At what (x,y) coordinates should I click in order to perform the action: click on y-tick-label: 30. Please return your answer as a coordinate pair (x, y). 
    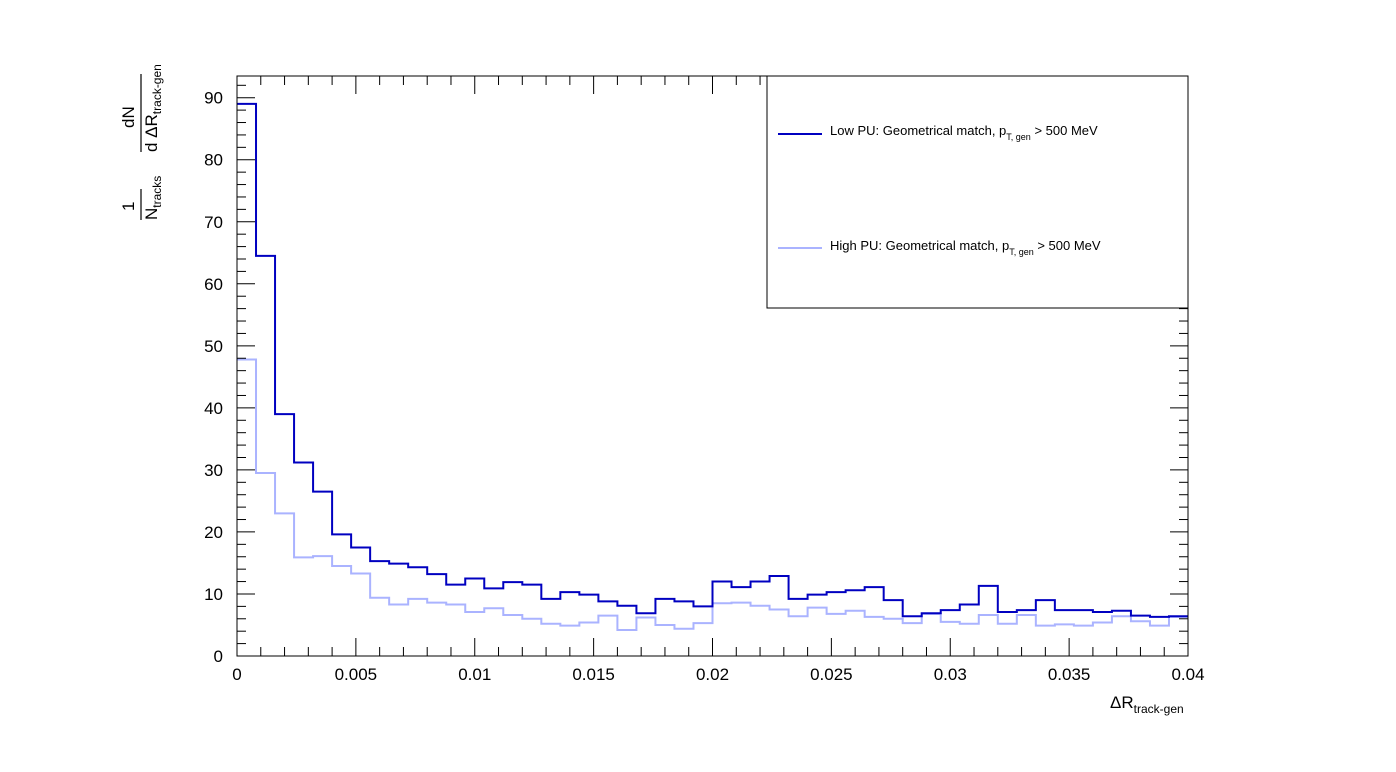
    Looking at the image, I should click on (213, 470).